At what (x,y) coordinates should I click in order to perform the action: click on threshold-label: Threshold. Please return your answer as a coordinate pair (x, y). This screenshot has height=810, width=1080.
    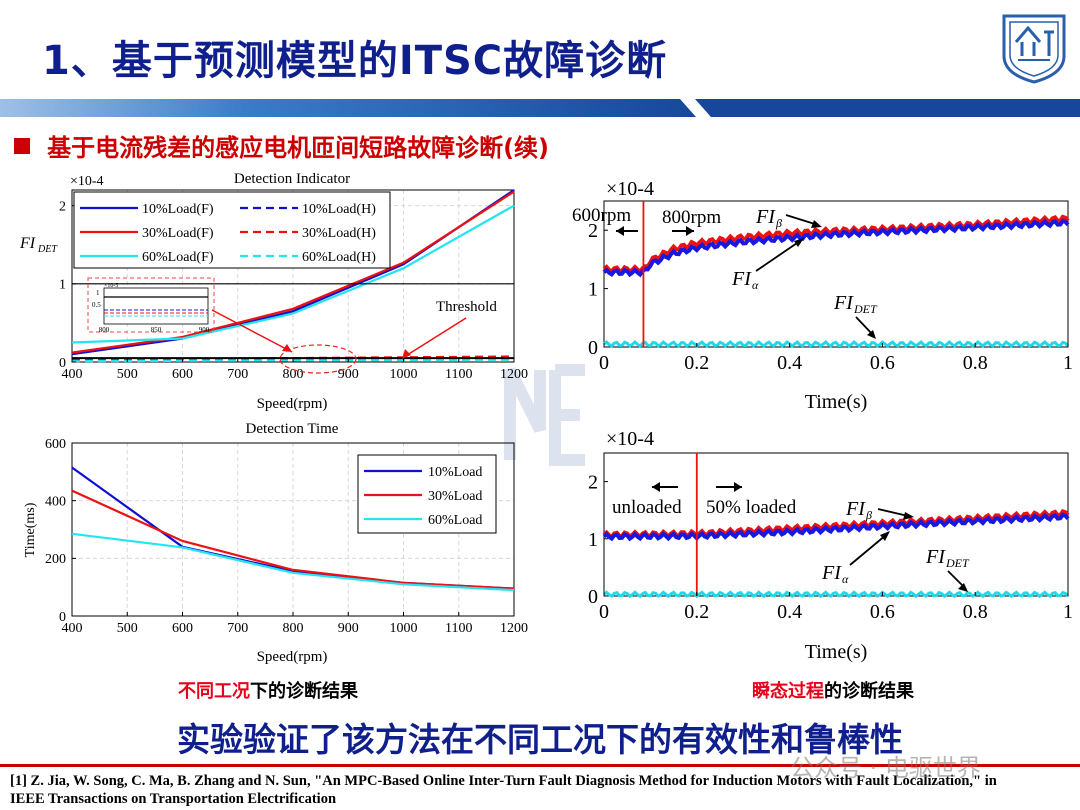
    Looking at the image, I should click on (466, 307).